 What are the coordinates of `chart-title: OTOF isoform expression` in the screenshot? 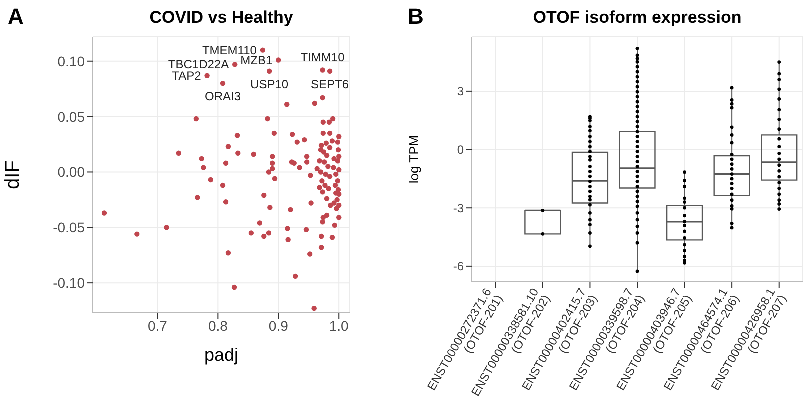 It's located at (637, 18).